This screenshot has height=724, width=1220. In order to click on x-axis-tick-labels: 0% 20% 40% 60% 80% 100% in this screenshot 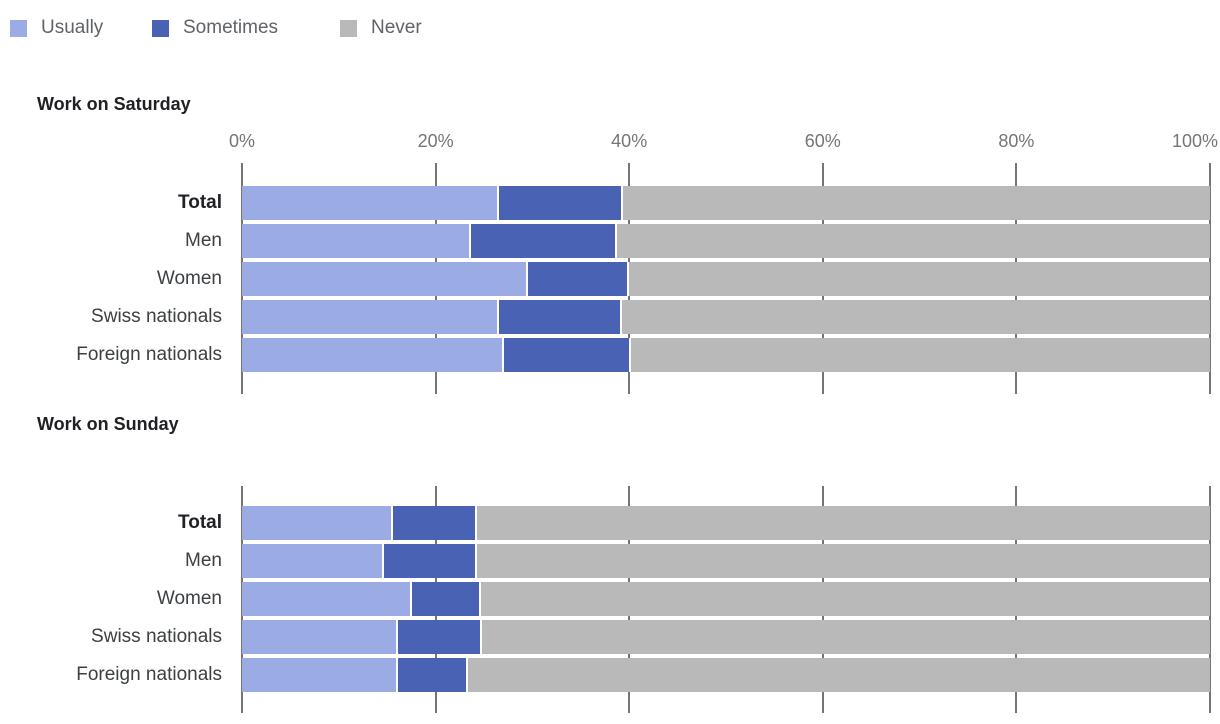, I will do `click(723, 141)`.